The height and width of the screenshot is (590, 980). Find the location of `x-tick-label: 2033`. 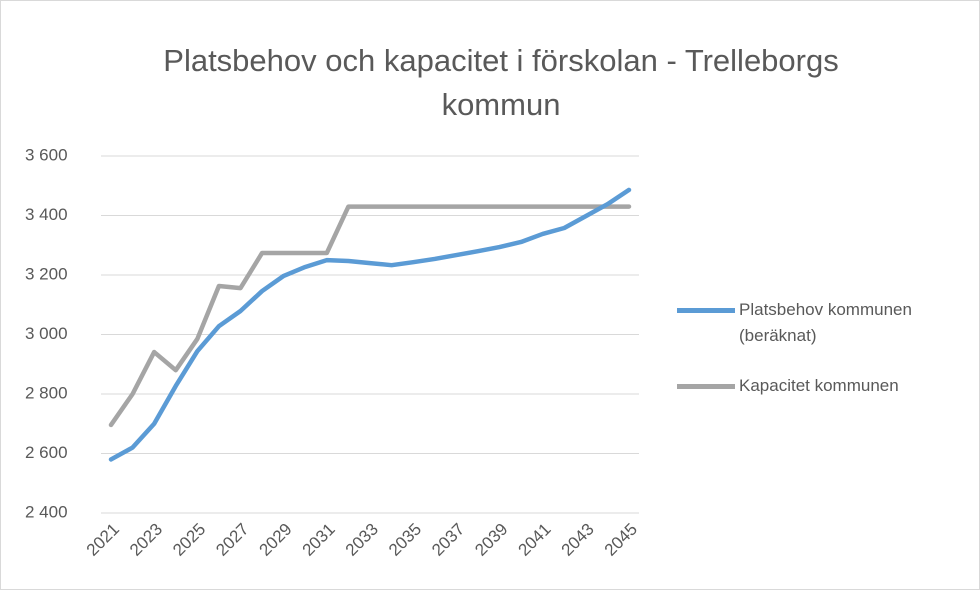

x-tick-label: 2033 is located at coordinates (362, 540).